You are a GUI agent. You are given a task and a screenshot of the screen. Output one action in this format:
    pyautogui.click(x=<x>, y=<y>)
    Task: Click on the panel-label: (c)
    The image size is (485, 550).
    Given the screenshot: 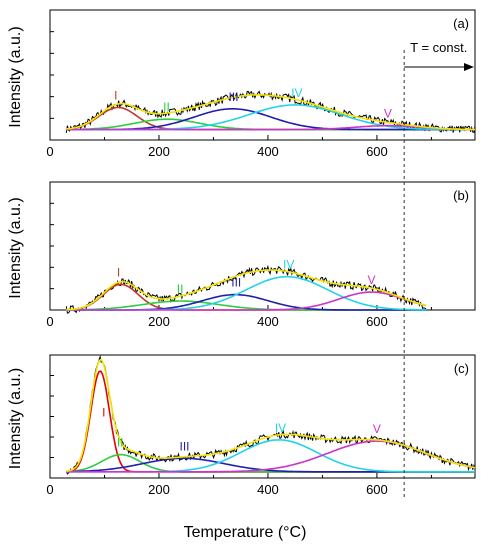 What is the action you would take?
    pyautogui.click(x=461, y=368)
    